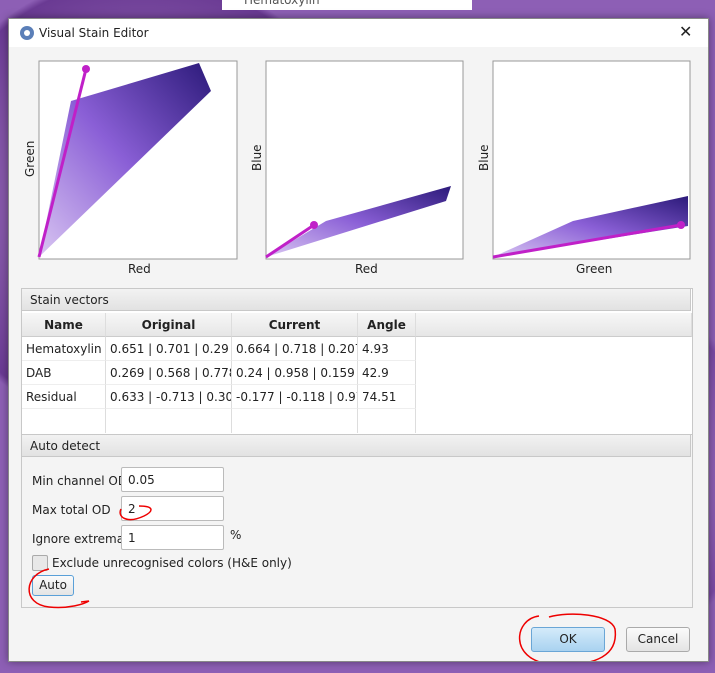 This screenshot has height=673, width=715. Describe the element at coordinates (658, 639) in the screenshot. I see `cancel-button: Cancel` at that location.